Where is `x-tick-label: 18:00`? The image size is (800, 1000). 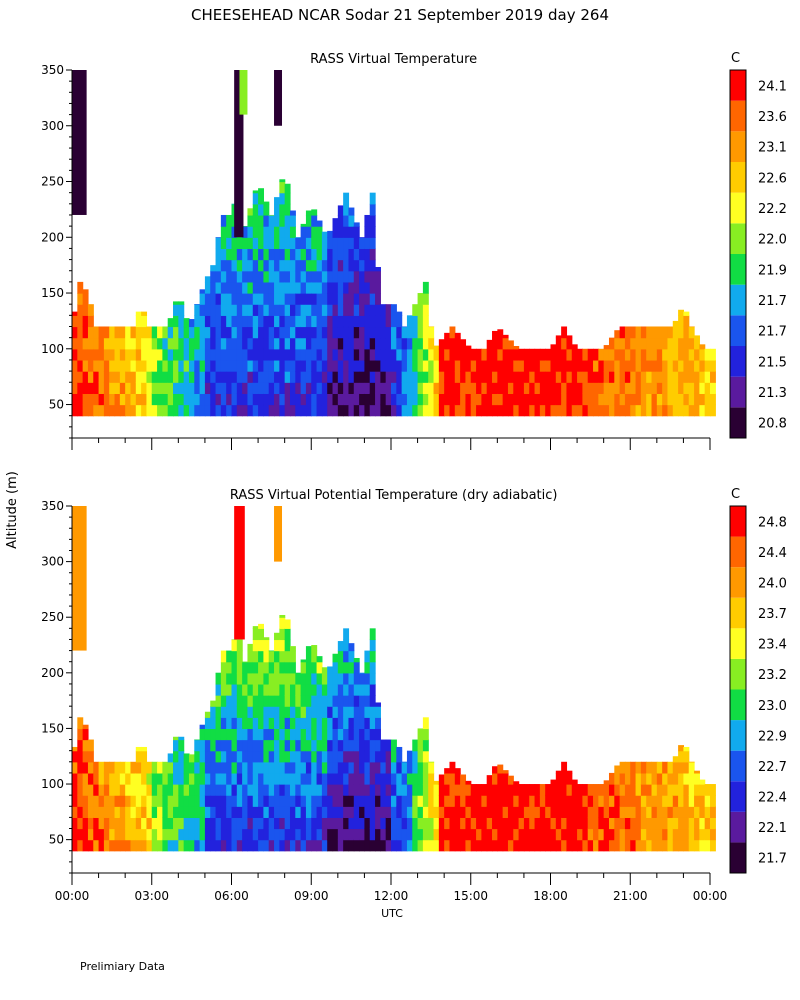
x-tick-label: 18:00 is located at coordinates (550, 896).